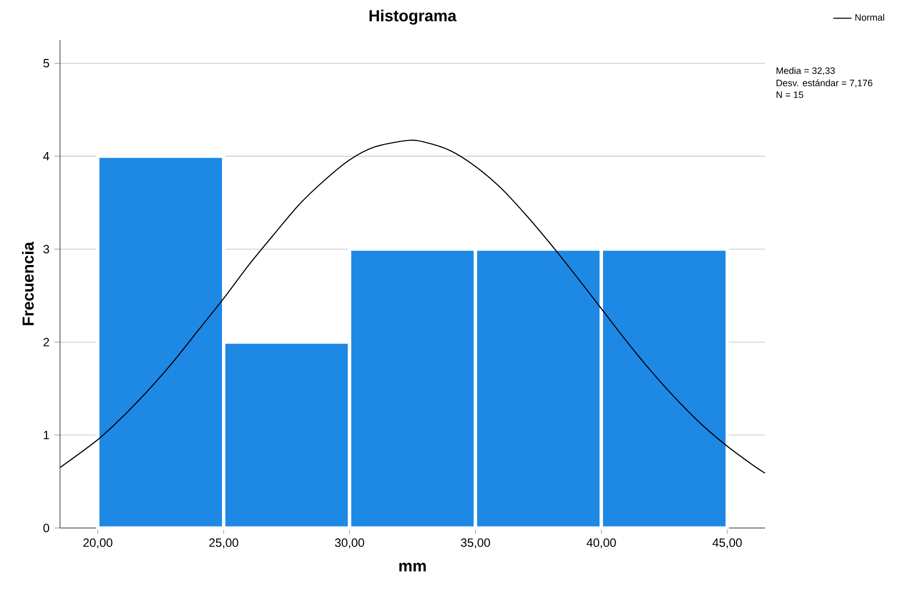 Image resolution: width=921 pixels, height=589 pixels. Describe the element at coordinates (412, 567) in the screenshot. I see `x-axis-title: mm` at that location.